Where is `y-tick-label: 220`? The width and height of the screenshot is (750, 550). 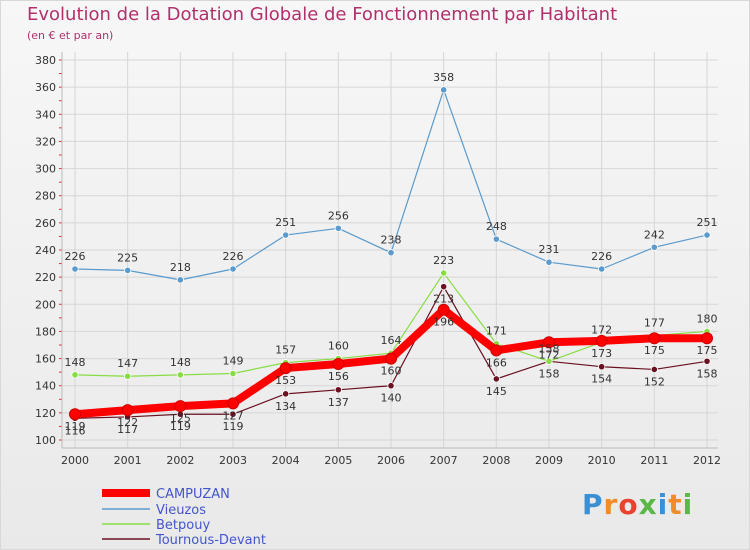
y-tick-label: 220 is located at coordinates (45, 277).